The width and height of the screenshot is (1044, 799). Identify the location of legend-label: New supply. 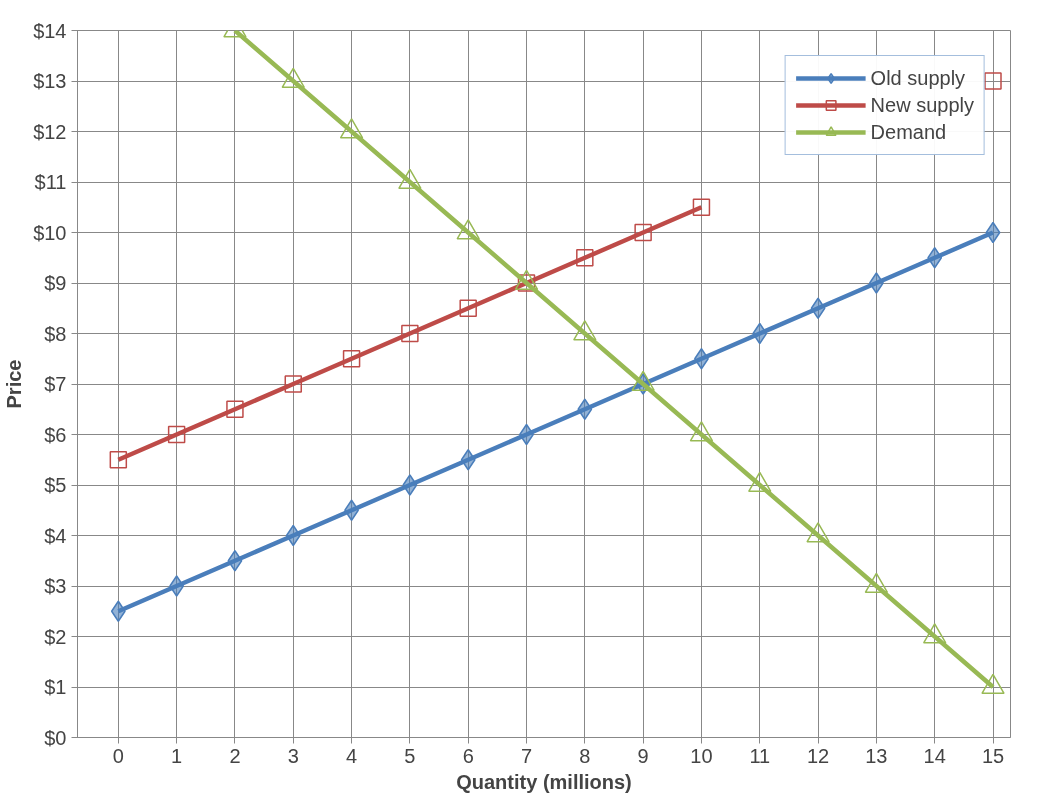
(922, 105).